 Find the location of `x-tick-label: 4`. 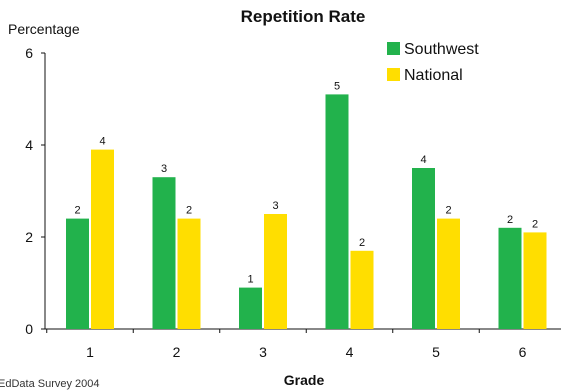

x-tick-label: 4 is located at coordinates (350, 352).